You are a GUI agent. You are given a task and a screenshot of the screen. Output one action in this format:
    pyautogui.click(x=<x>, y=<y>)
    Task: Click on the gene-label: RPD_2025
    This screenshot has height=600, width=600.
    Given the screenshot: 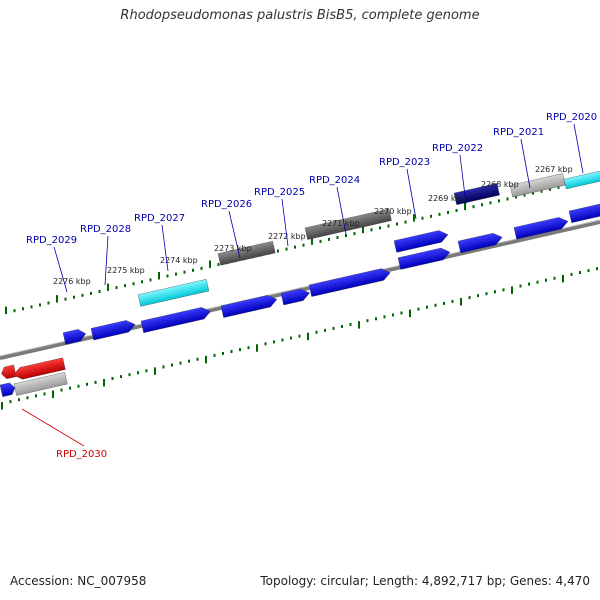 What is the action you would take?
    pyautogui.click(x=279, y=192)
    